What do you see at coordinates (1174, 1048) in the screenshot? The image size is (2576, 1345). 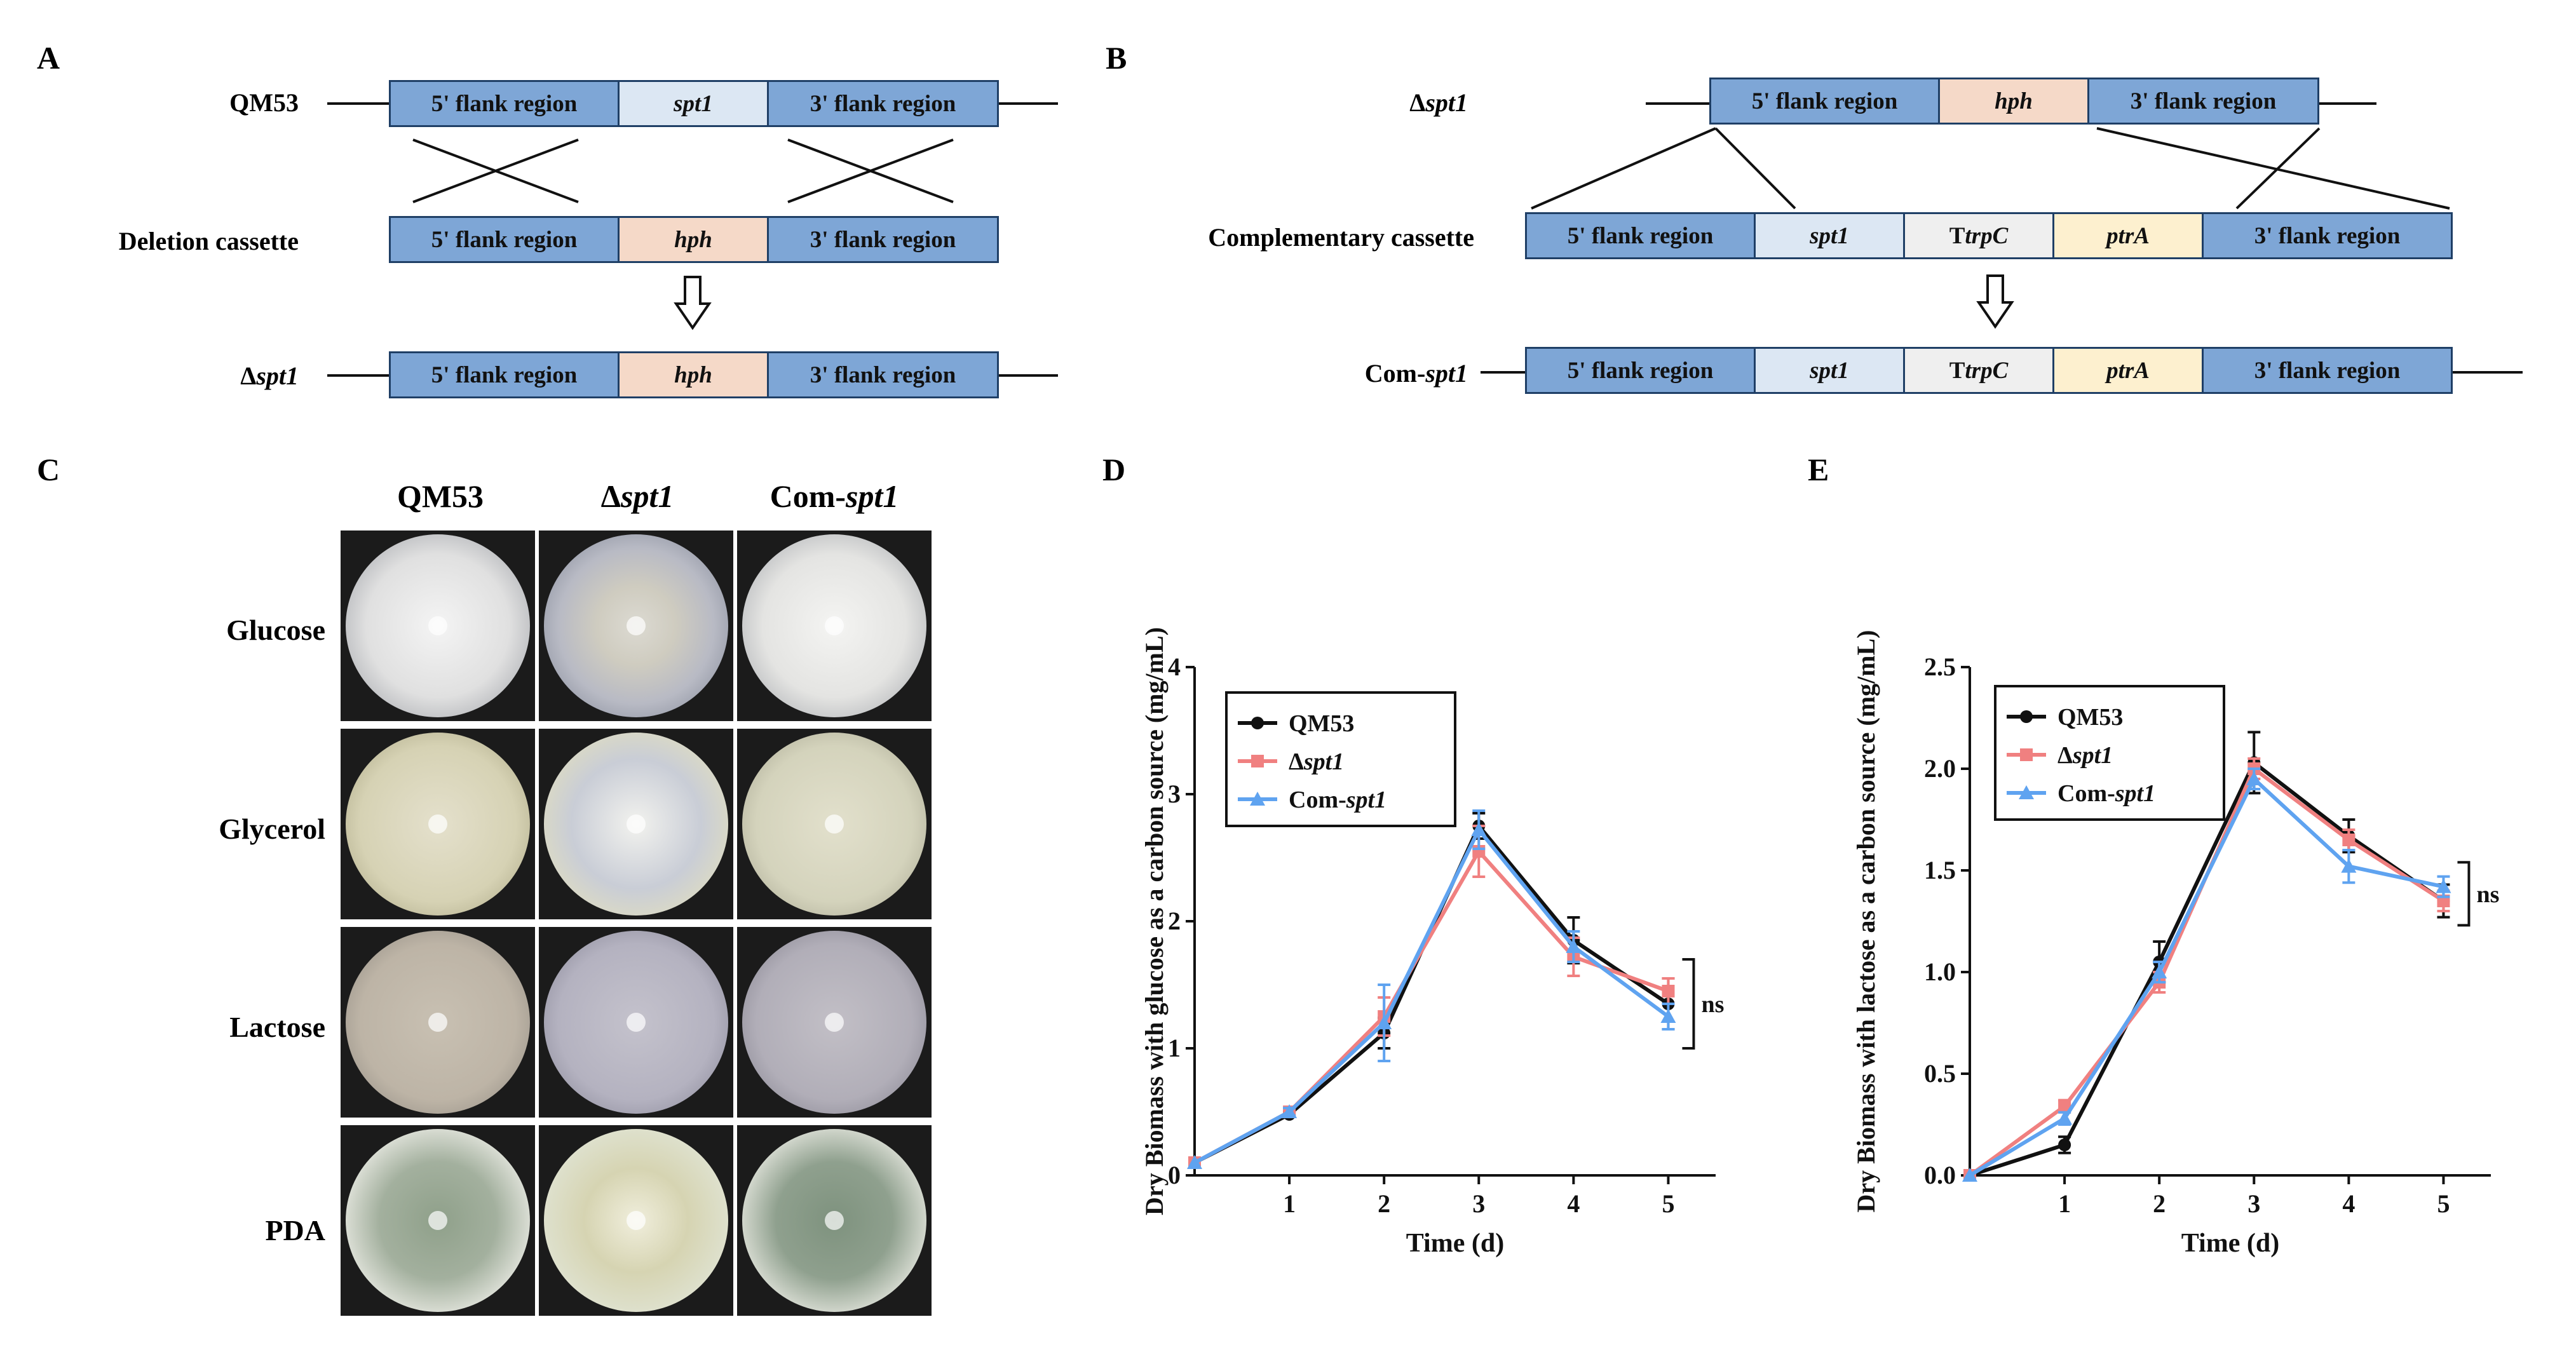 I see `y-tick-label: 1` at bounding box center [1174, 1048].